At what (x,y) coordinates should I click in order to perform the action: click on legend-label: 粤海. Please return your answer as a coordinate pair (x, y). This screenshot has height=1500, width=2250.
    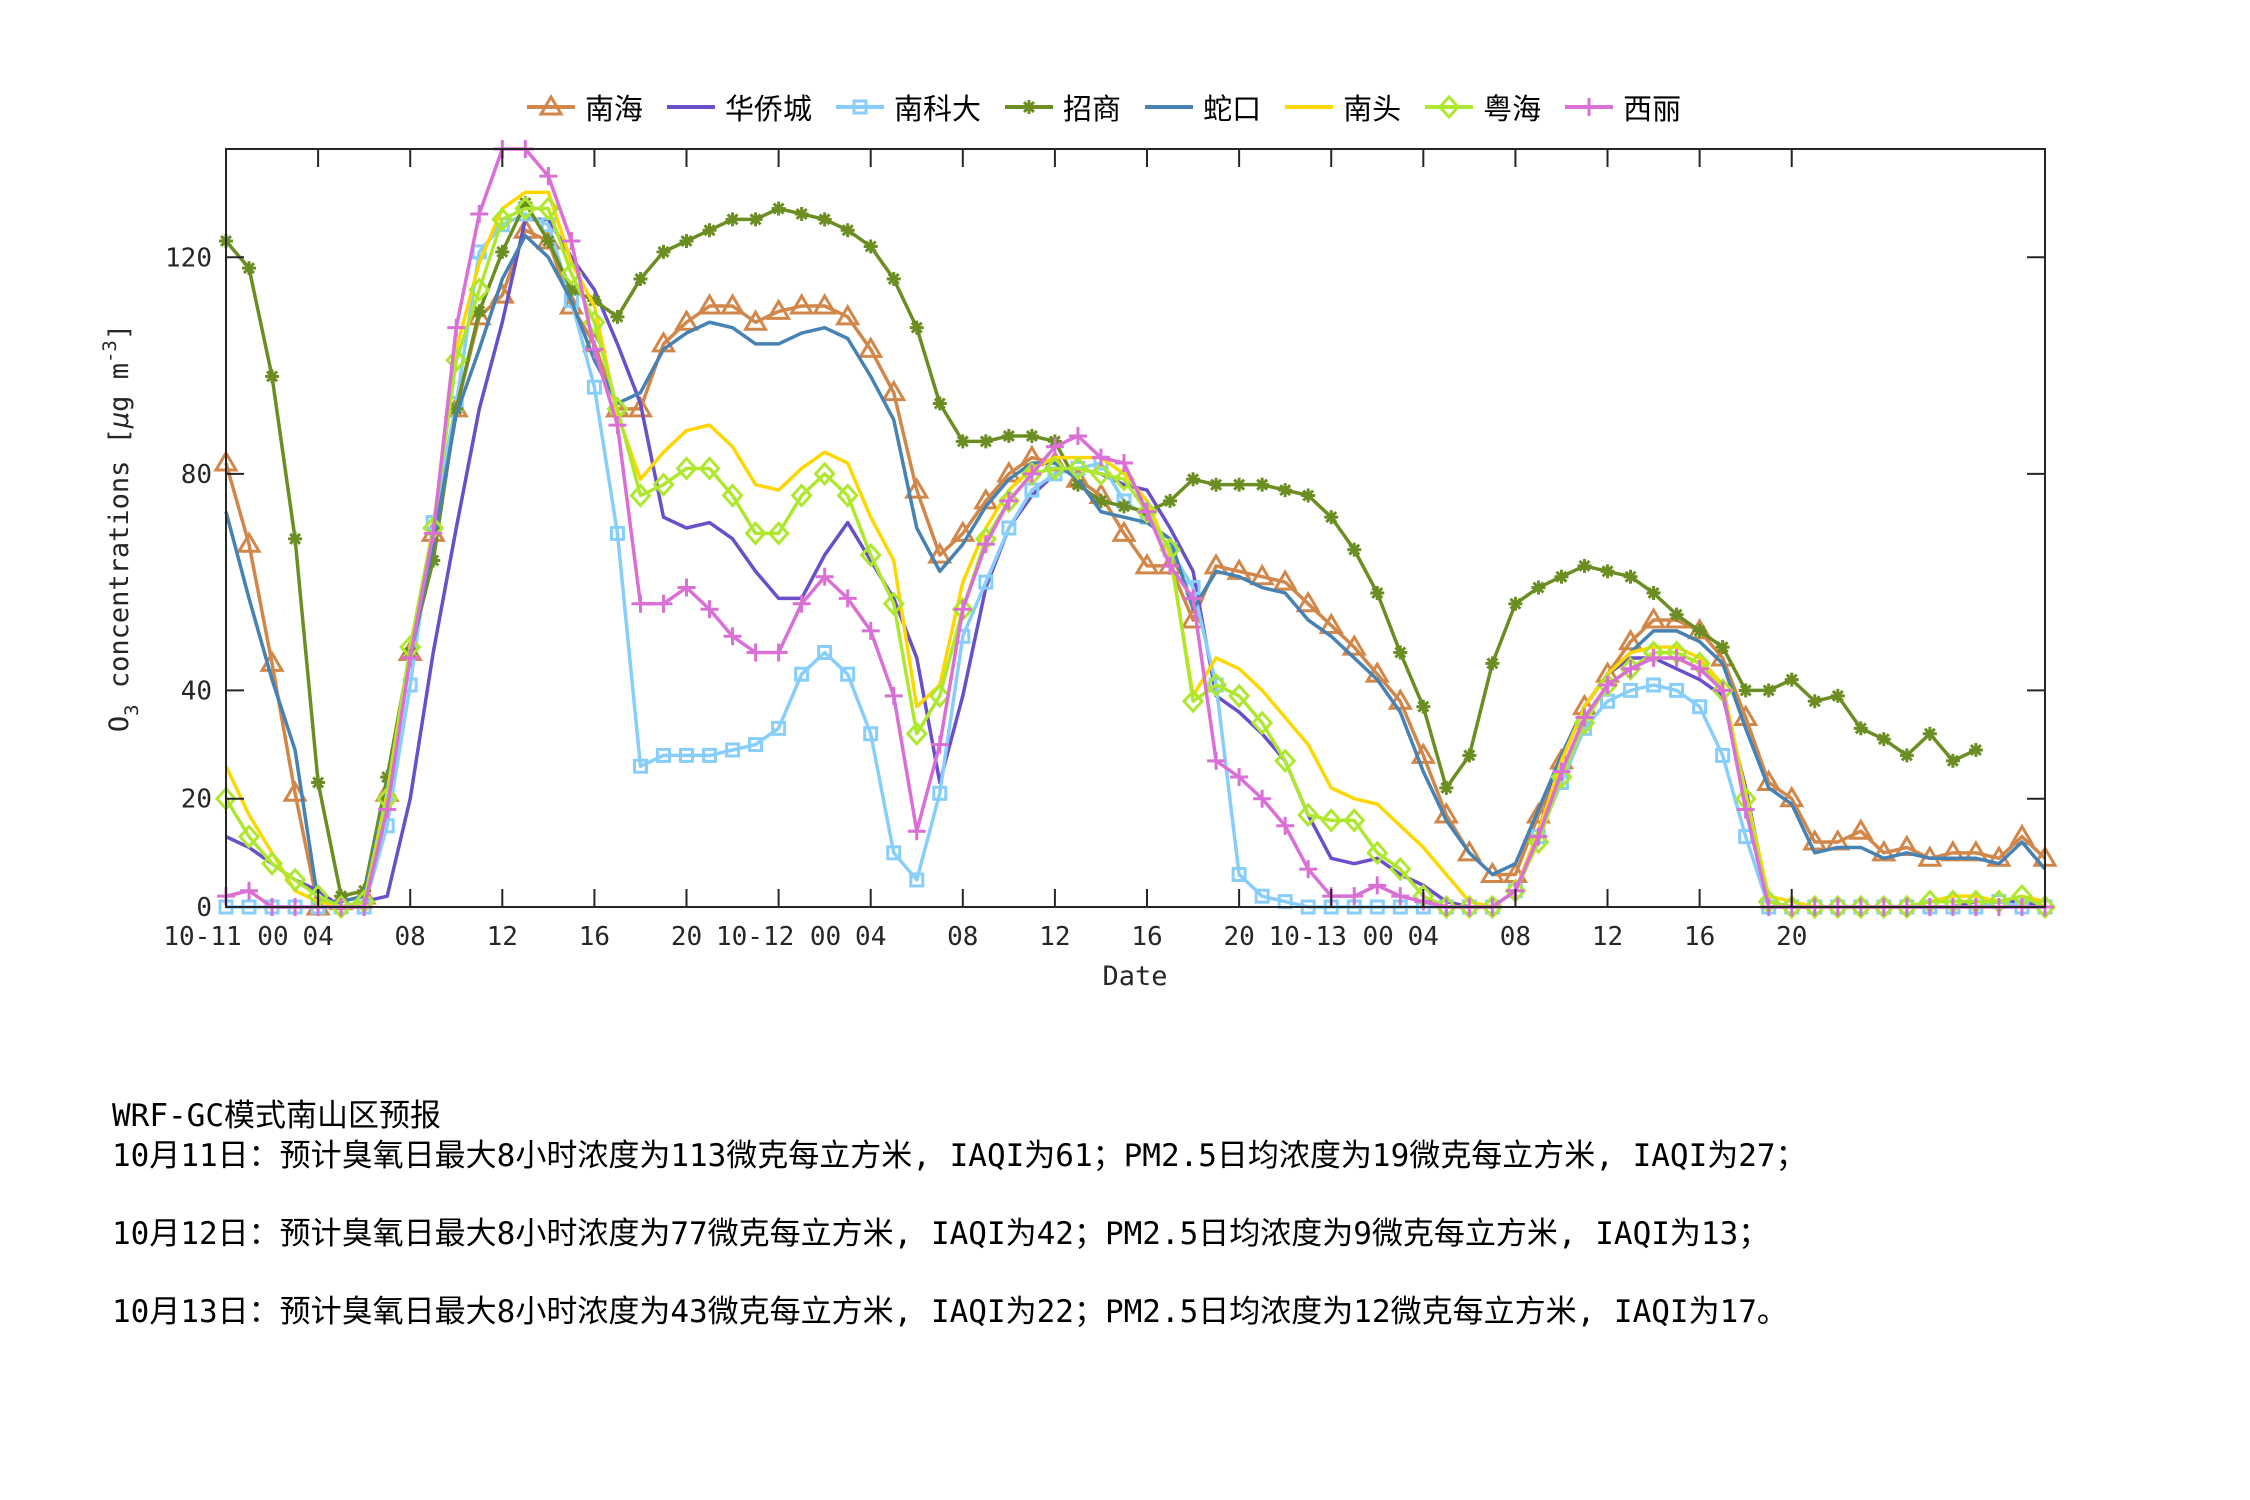
    Looking at the image, I should click on (1512, 109).